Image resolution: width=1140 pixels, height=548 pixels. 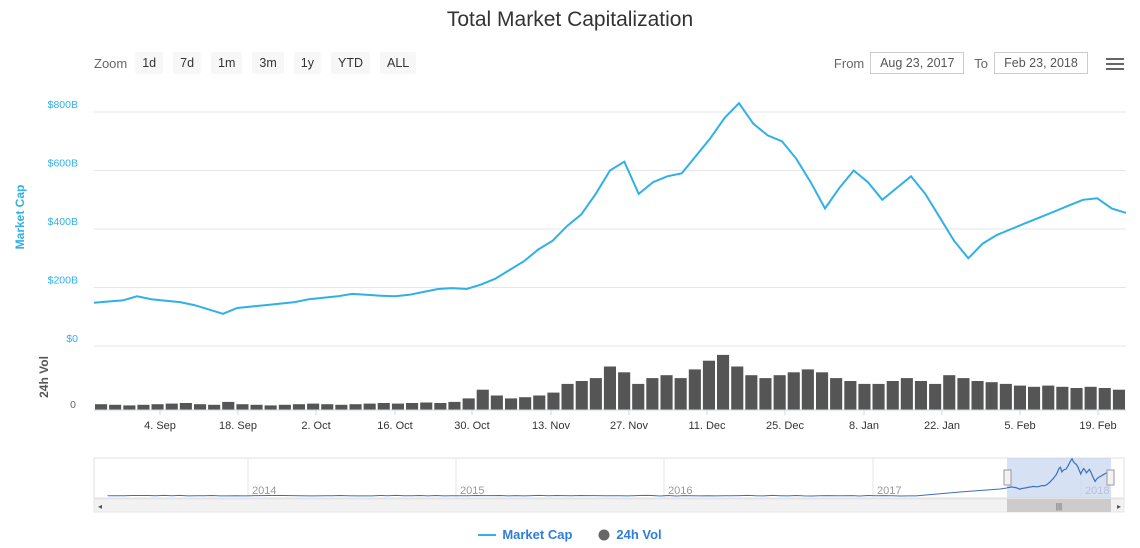 What do you see at coordinates (63, 105) in the screenshot?
I see `y-tick-label: $800B` at bounding box center [63, 105].